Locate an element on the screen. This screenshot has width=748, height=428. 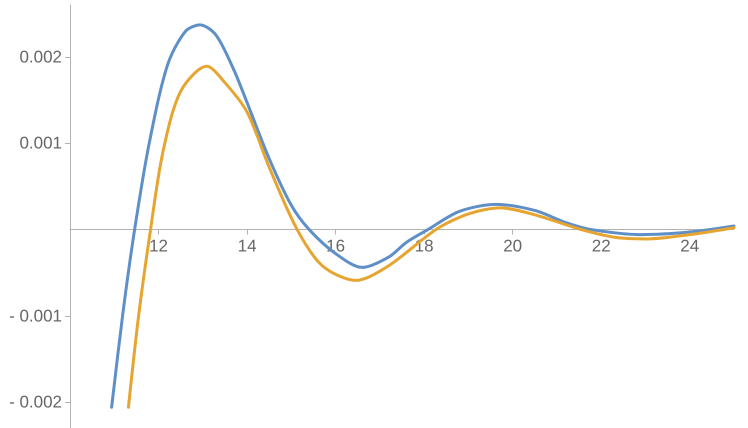
x-tick-label: 12 is located at coordinates (158, 246).